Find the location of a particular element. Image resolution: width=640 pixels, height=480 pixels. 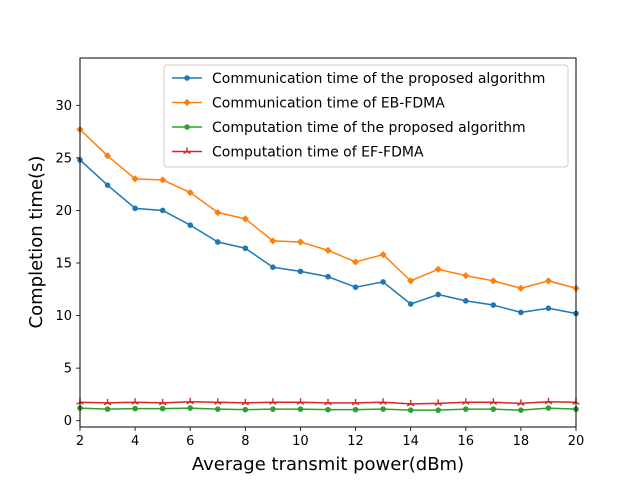

y-tick-label: 20 is located at coordinates (63, 211).